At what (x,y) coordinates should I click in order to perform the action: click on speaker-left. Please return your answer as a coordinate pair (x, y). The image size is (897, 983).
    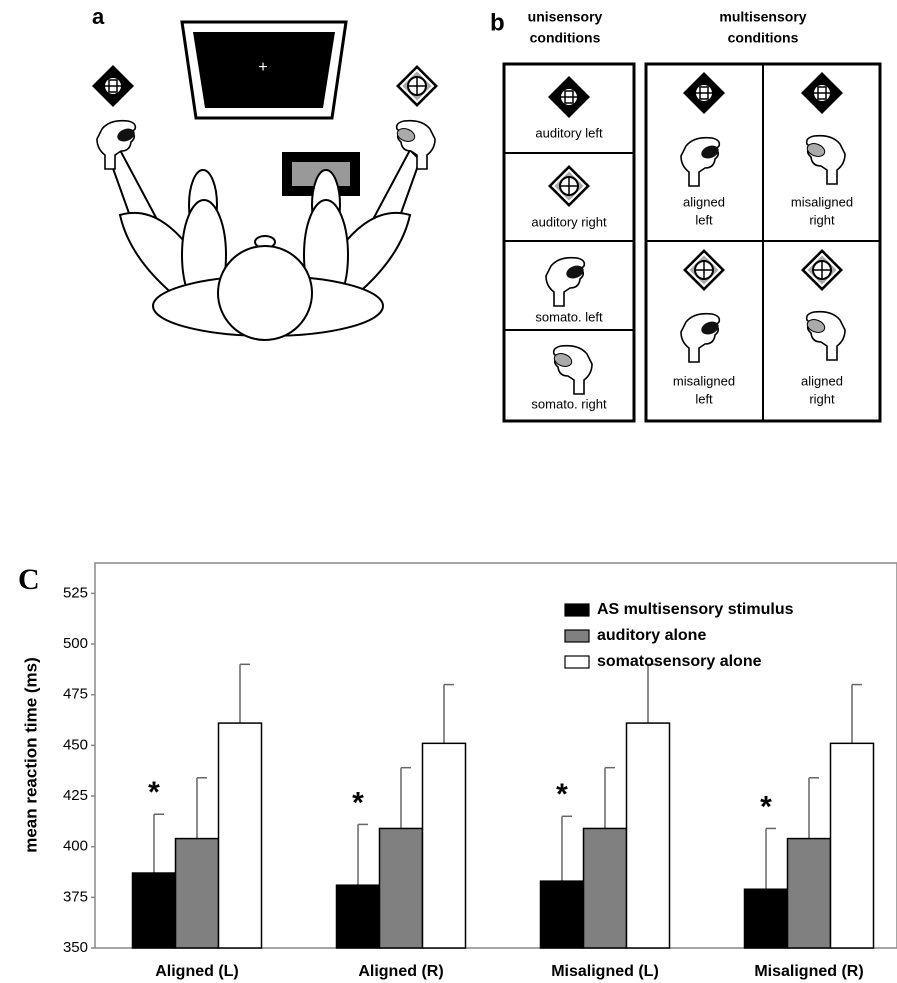
    Looking at the image, I should click on (113, 86).